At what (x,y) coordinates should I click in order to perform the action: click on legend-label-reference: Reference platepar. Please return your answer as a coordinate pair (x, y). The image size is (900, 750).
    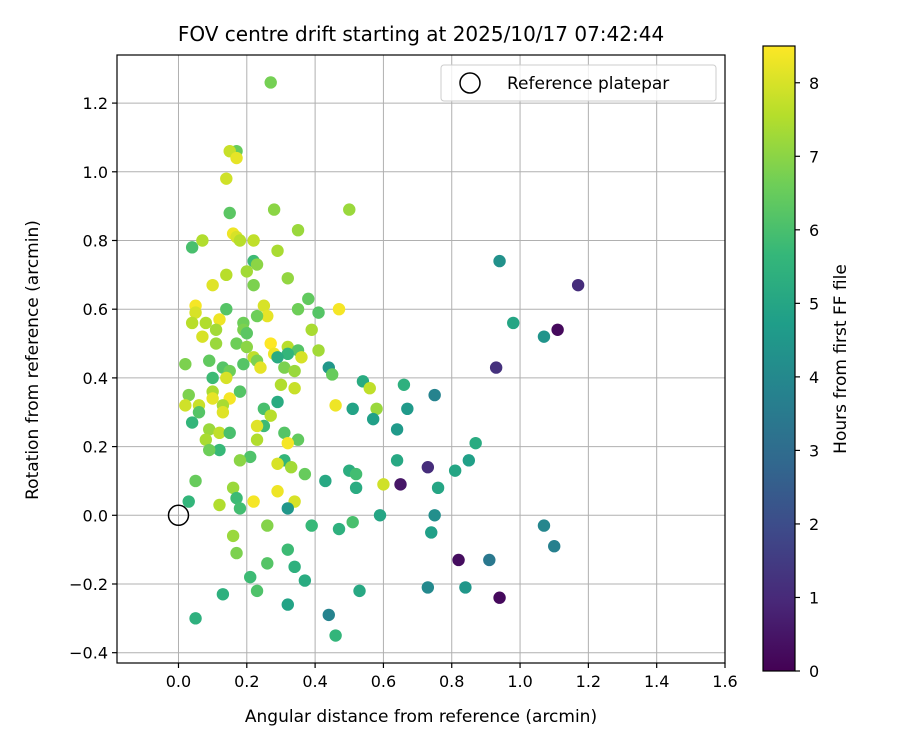
    Looking at the image, I should click on (588, 84).